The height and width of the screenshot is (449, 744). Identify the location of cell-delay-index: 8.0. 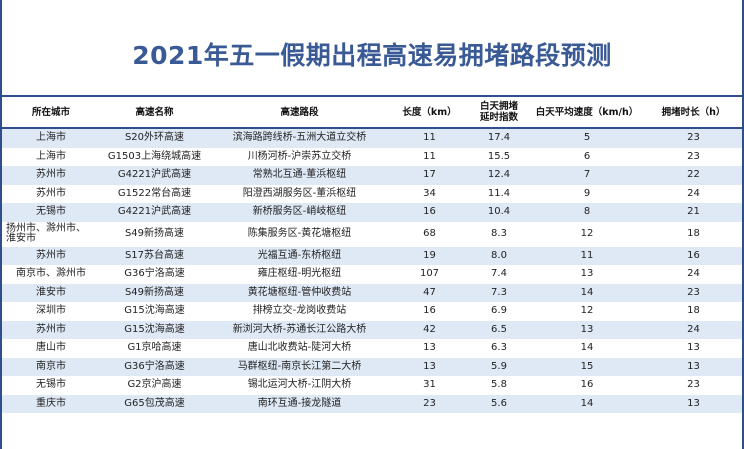
(499, 255).